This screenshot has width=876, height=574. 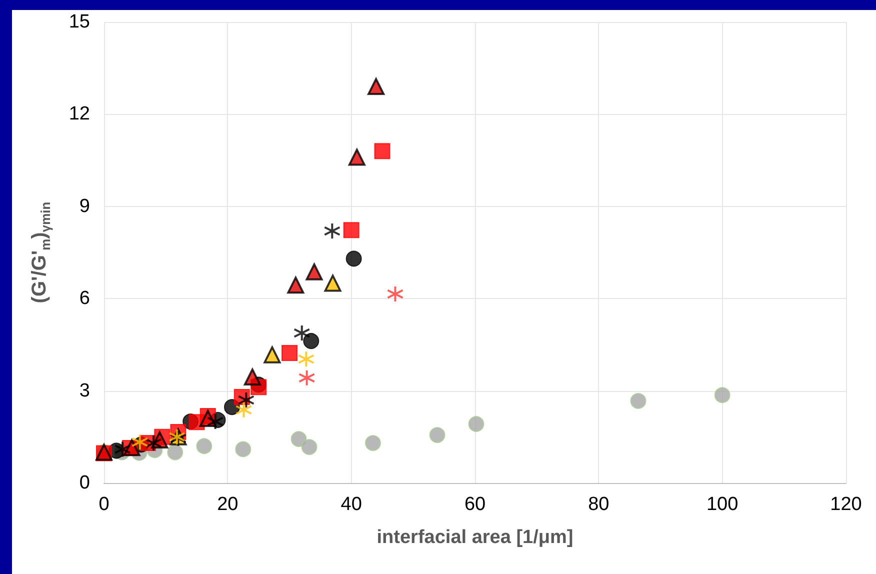 What do you see at coordinates (84, 299) in the screenshot?
I see `y-tick-label: 6` at bounding box center [84, 299].